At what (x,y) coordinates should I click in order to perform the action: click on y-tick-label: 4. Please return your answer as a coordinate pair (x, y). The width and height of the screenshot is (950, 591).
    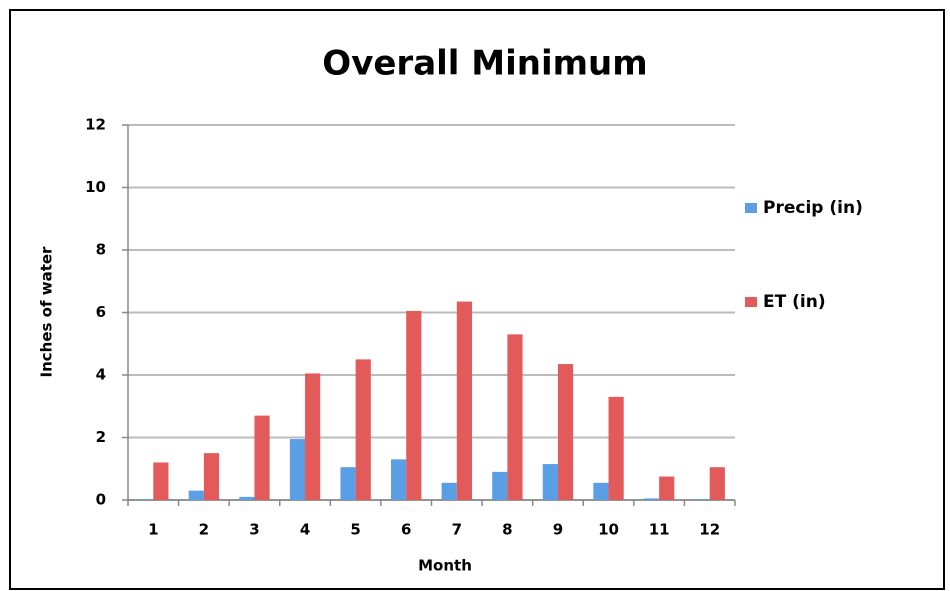
    Looking at the image, I should click on (101, 375).